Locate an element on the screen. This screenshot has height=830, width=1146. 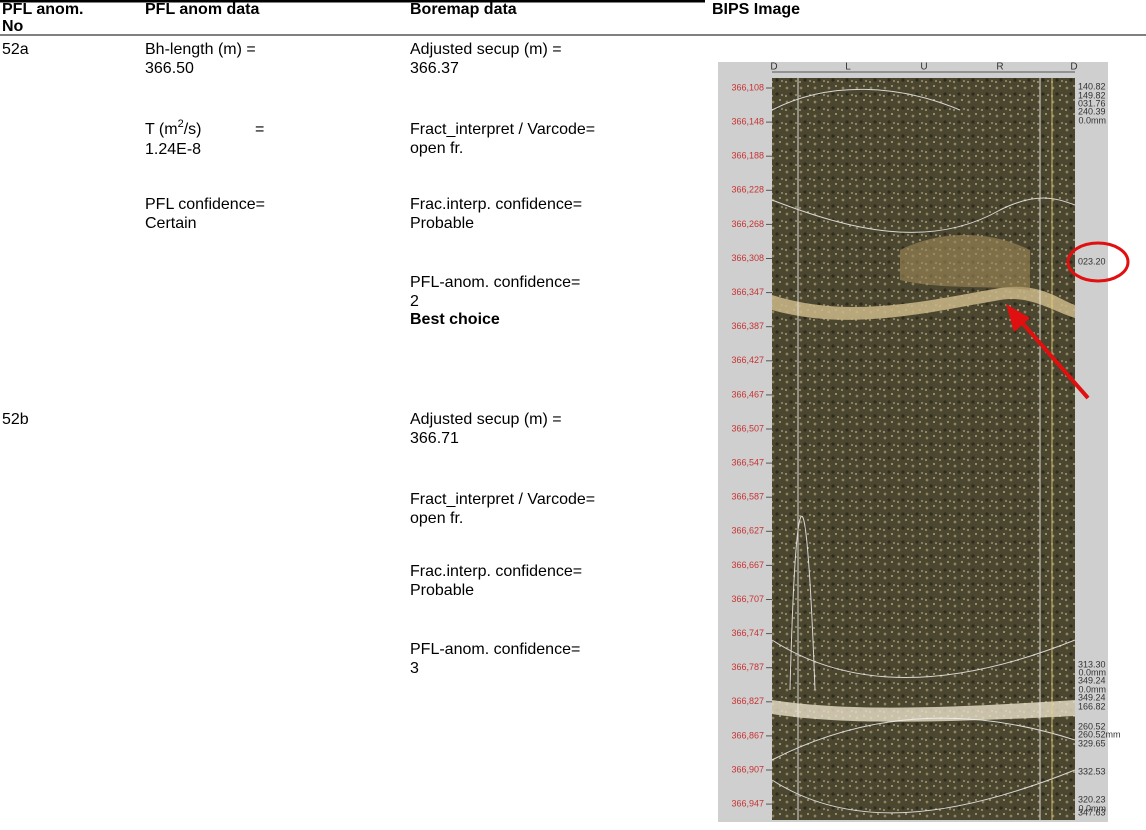
depth-label: 366,867 is located at coordinates (747, 735).